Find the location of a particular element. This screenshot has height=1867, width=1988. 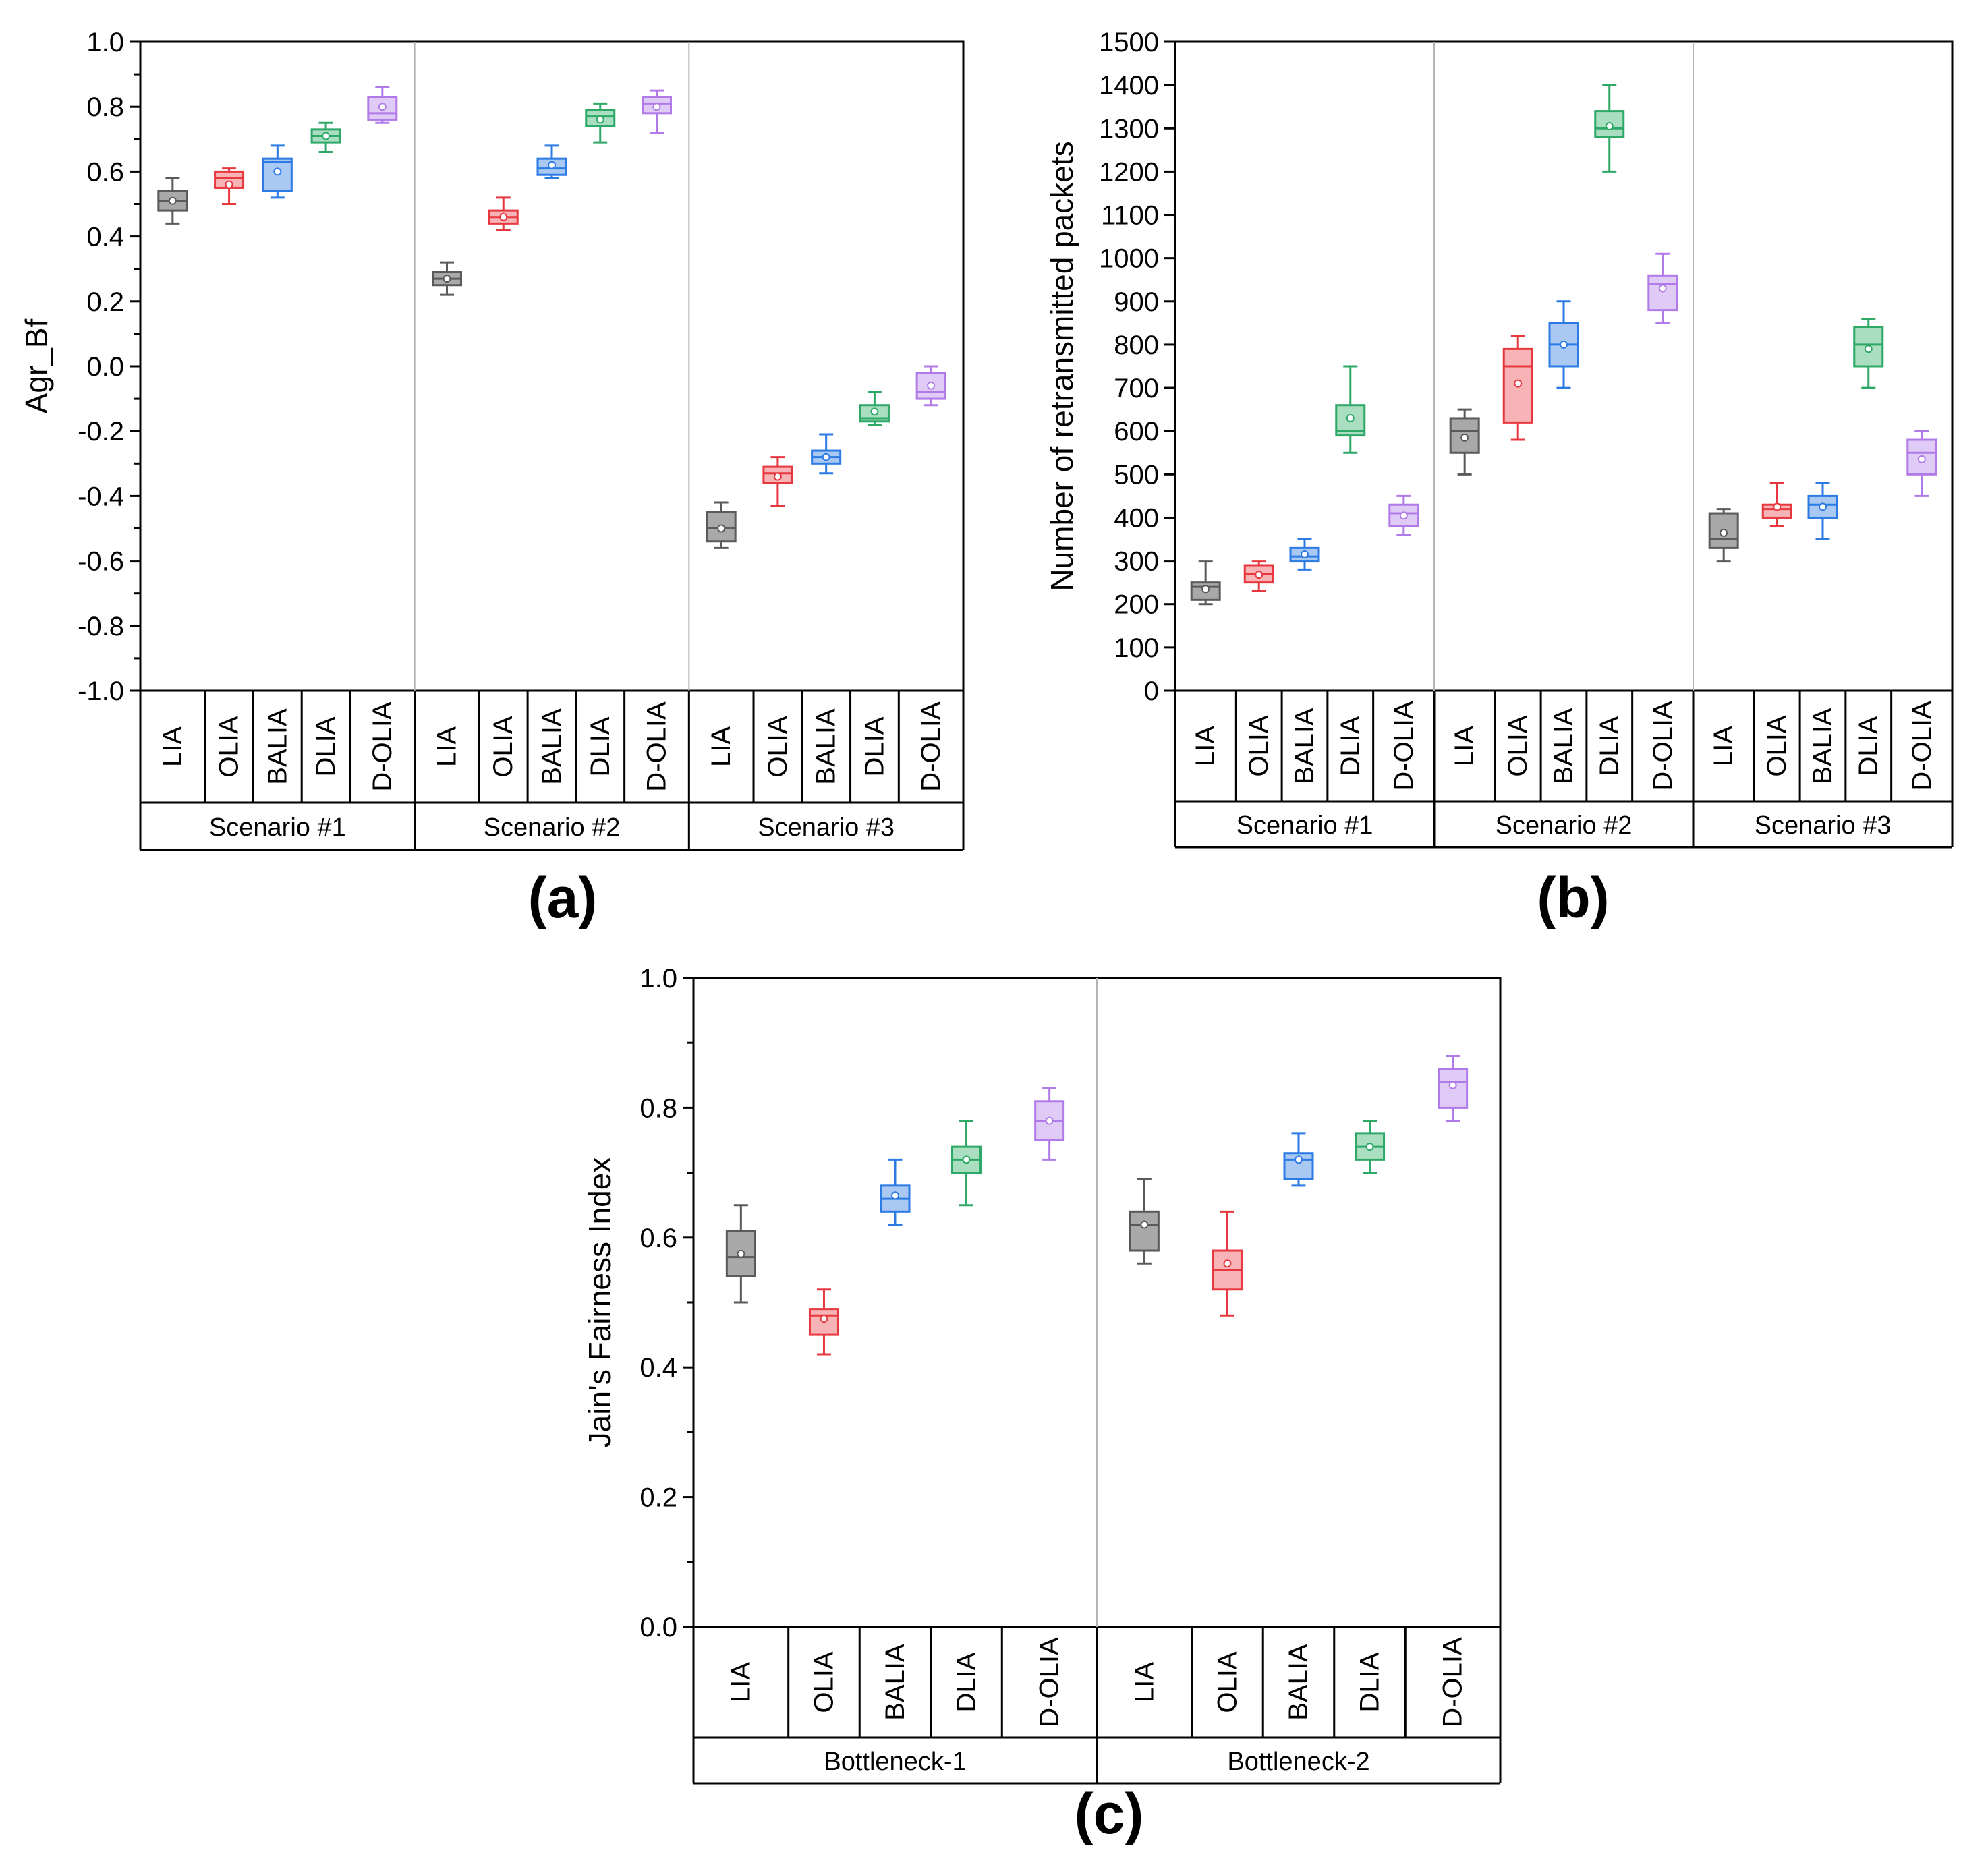

y-tick-label: -0.6 is located at coordinates (101, 562).